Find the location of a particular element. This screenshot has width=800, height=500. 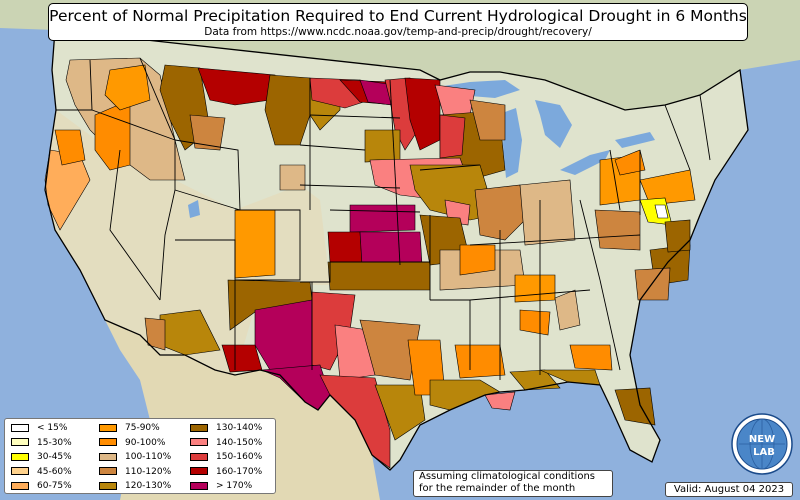

legend-item: 140-150% is located at coordinates (226, 443).